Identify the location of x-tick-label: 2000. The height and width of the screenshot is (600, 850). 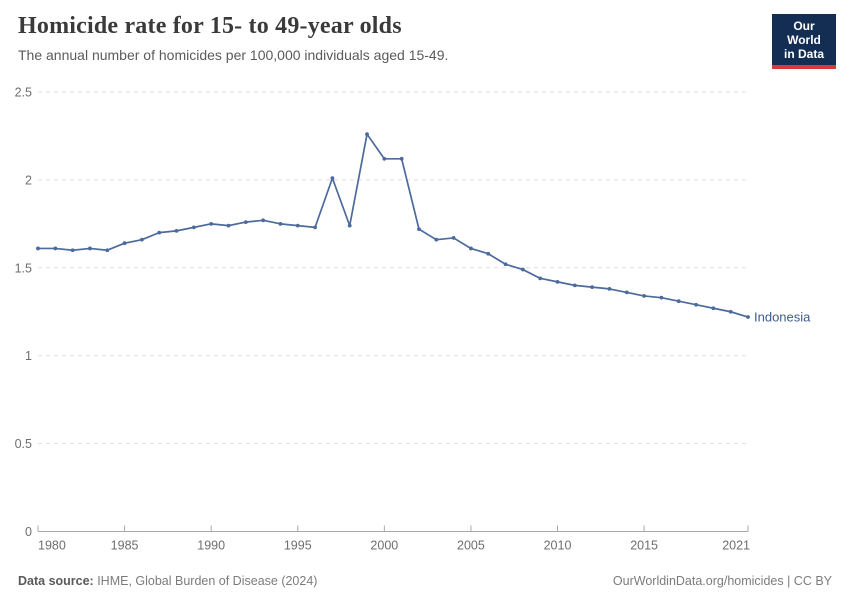
(384, 546).